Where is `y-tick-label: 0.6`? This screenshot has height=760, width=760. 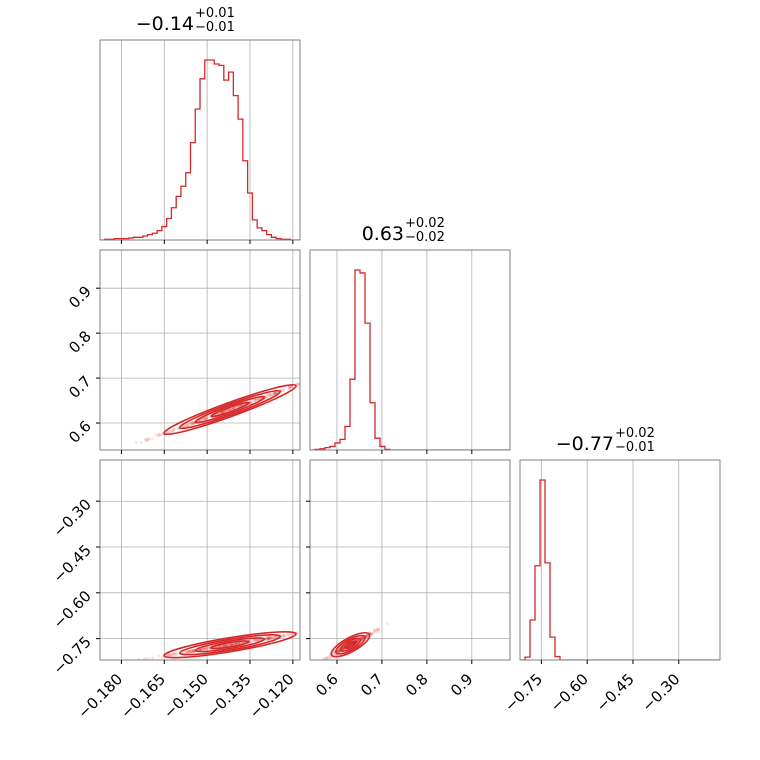 y-tick-label: 0.6 is located at coordinates (80, 432).